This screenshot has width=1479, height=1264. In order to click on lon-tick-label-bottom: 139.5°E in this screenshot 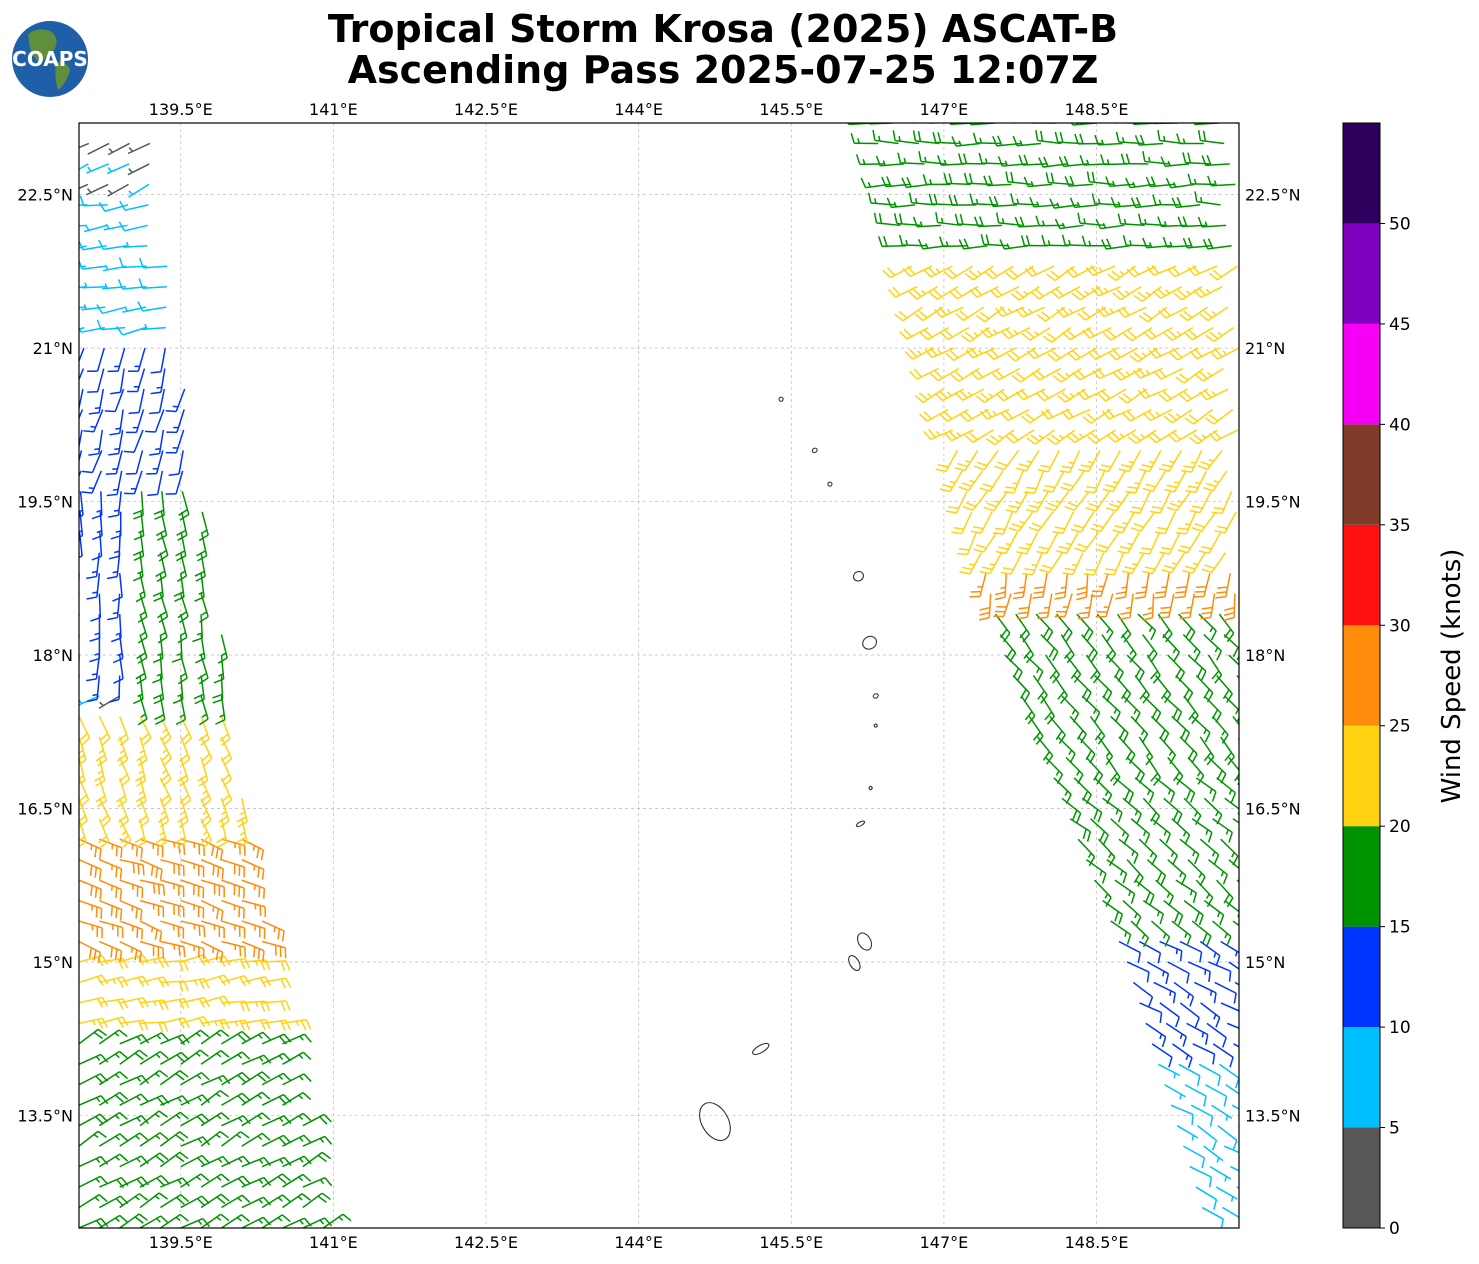, I will do `click(181, 1242)`.